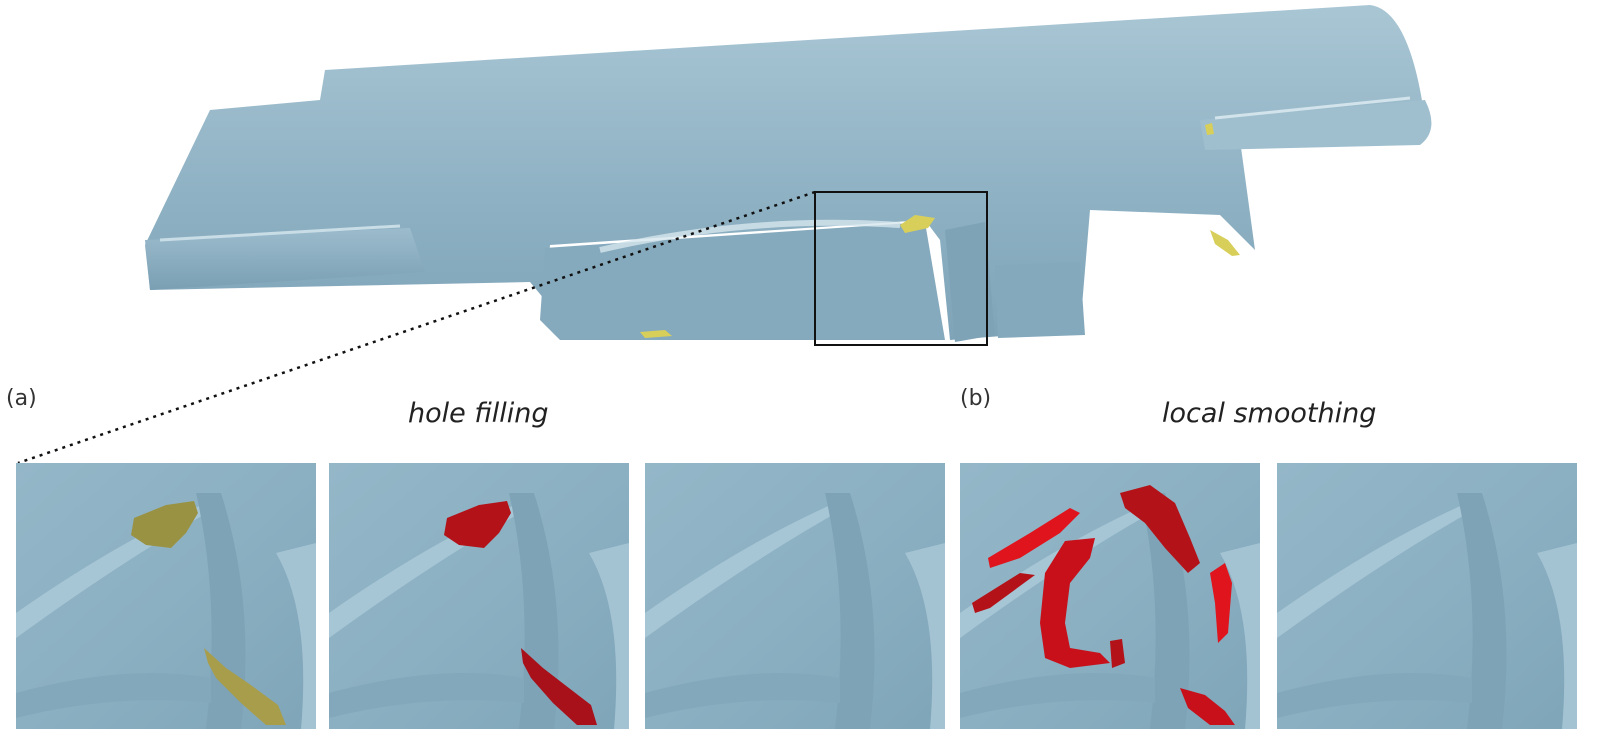 The image size is (1600, 738). I want to click on caption-hole-filling: hole filling, so click(478, 413).